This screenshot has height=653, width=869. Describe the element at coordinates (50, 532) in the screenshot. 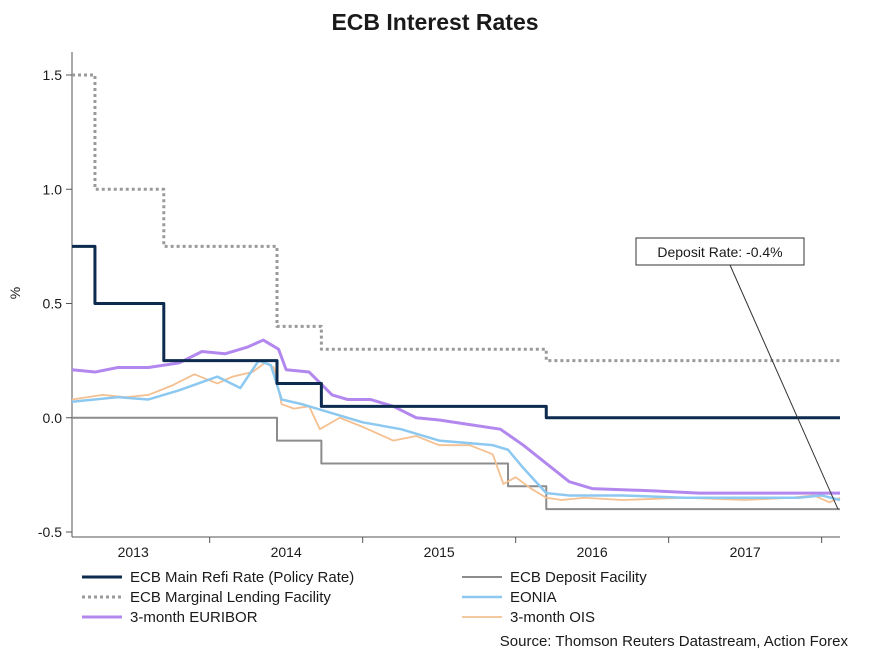

I see `y-tick-label: -0.5` at that location.